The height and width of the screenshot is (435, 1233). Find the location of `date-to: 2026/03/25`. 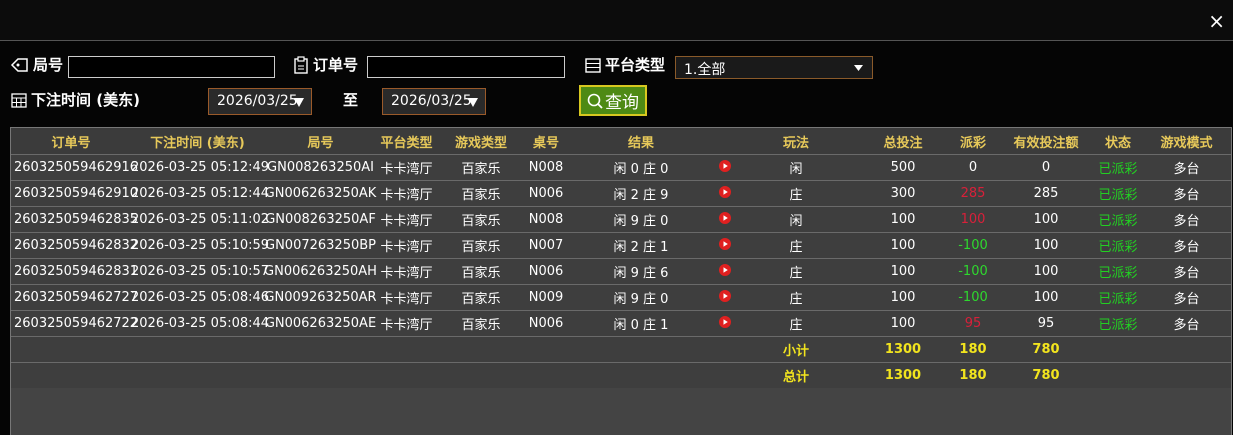

date-to: 2026/03/25 is located at coordinates (434, 101).